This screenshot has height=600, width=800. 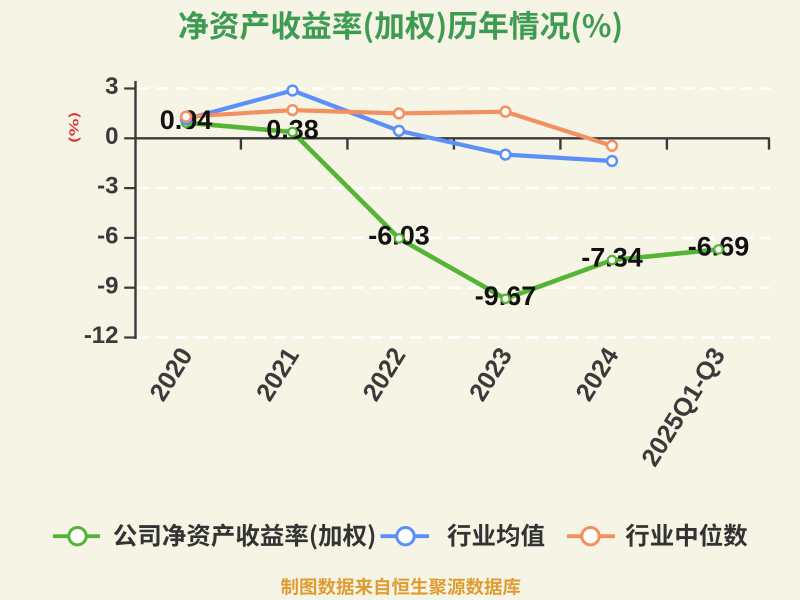 I want to click on svg-text: -12, so click(x=101, y=335).